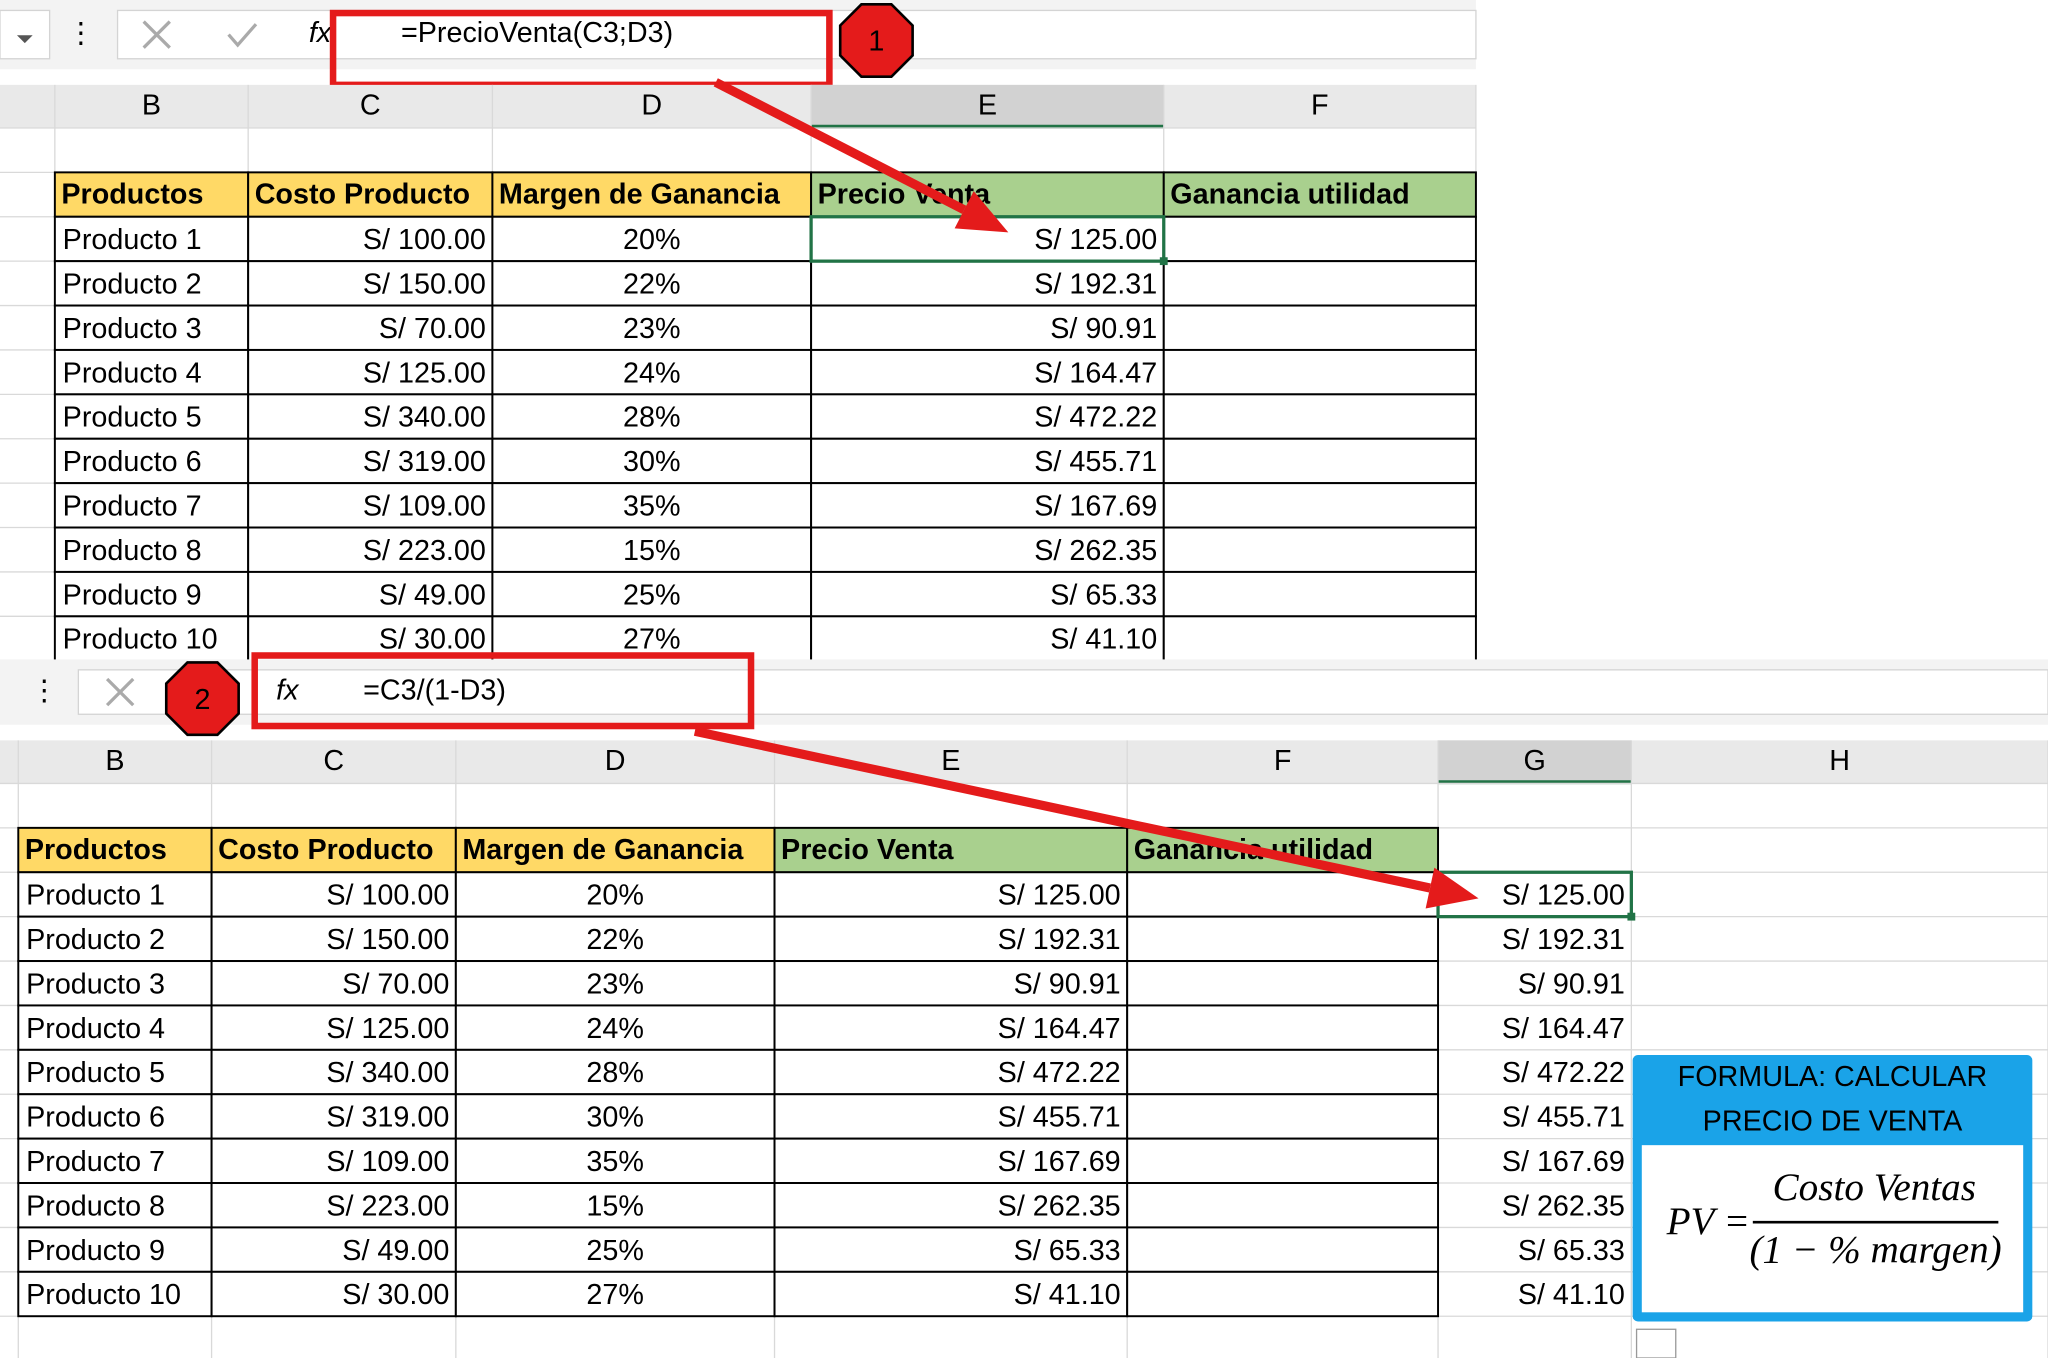  What do you see at coordinates (614, 1206) in the screenshot?
I see `cell-text: 15%` at bounding box center [614, 1206].